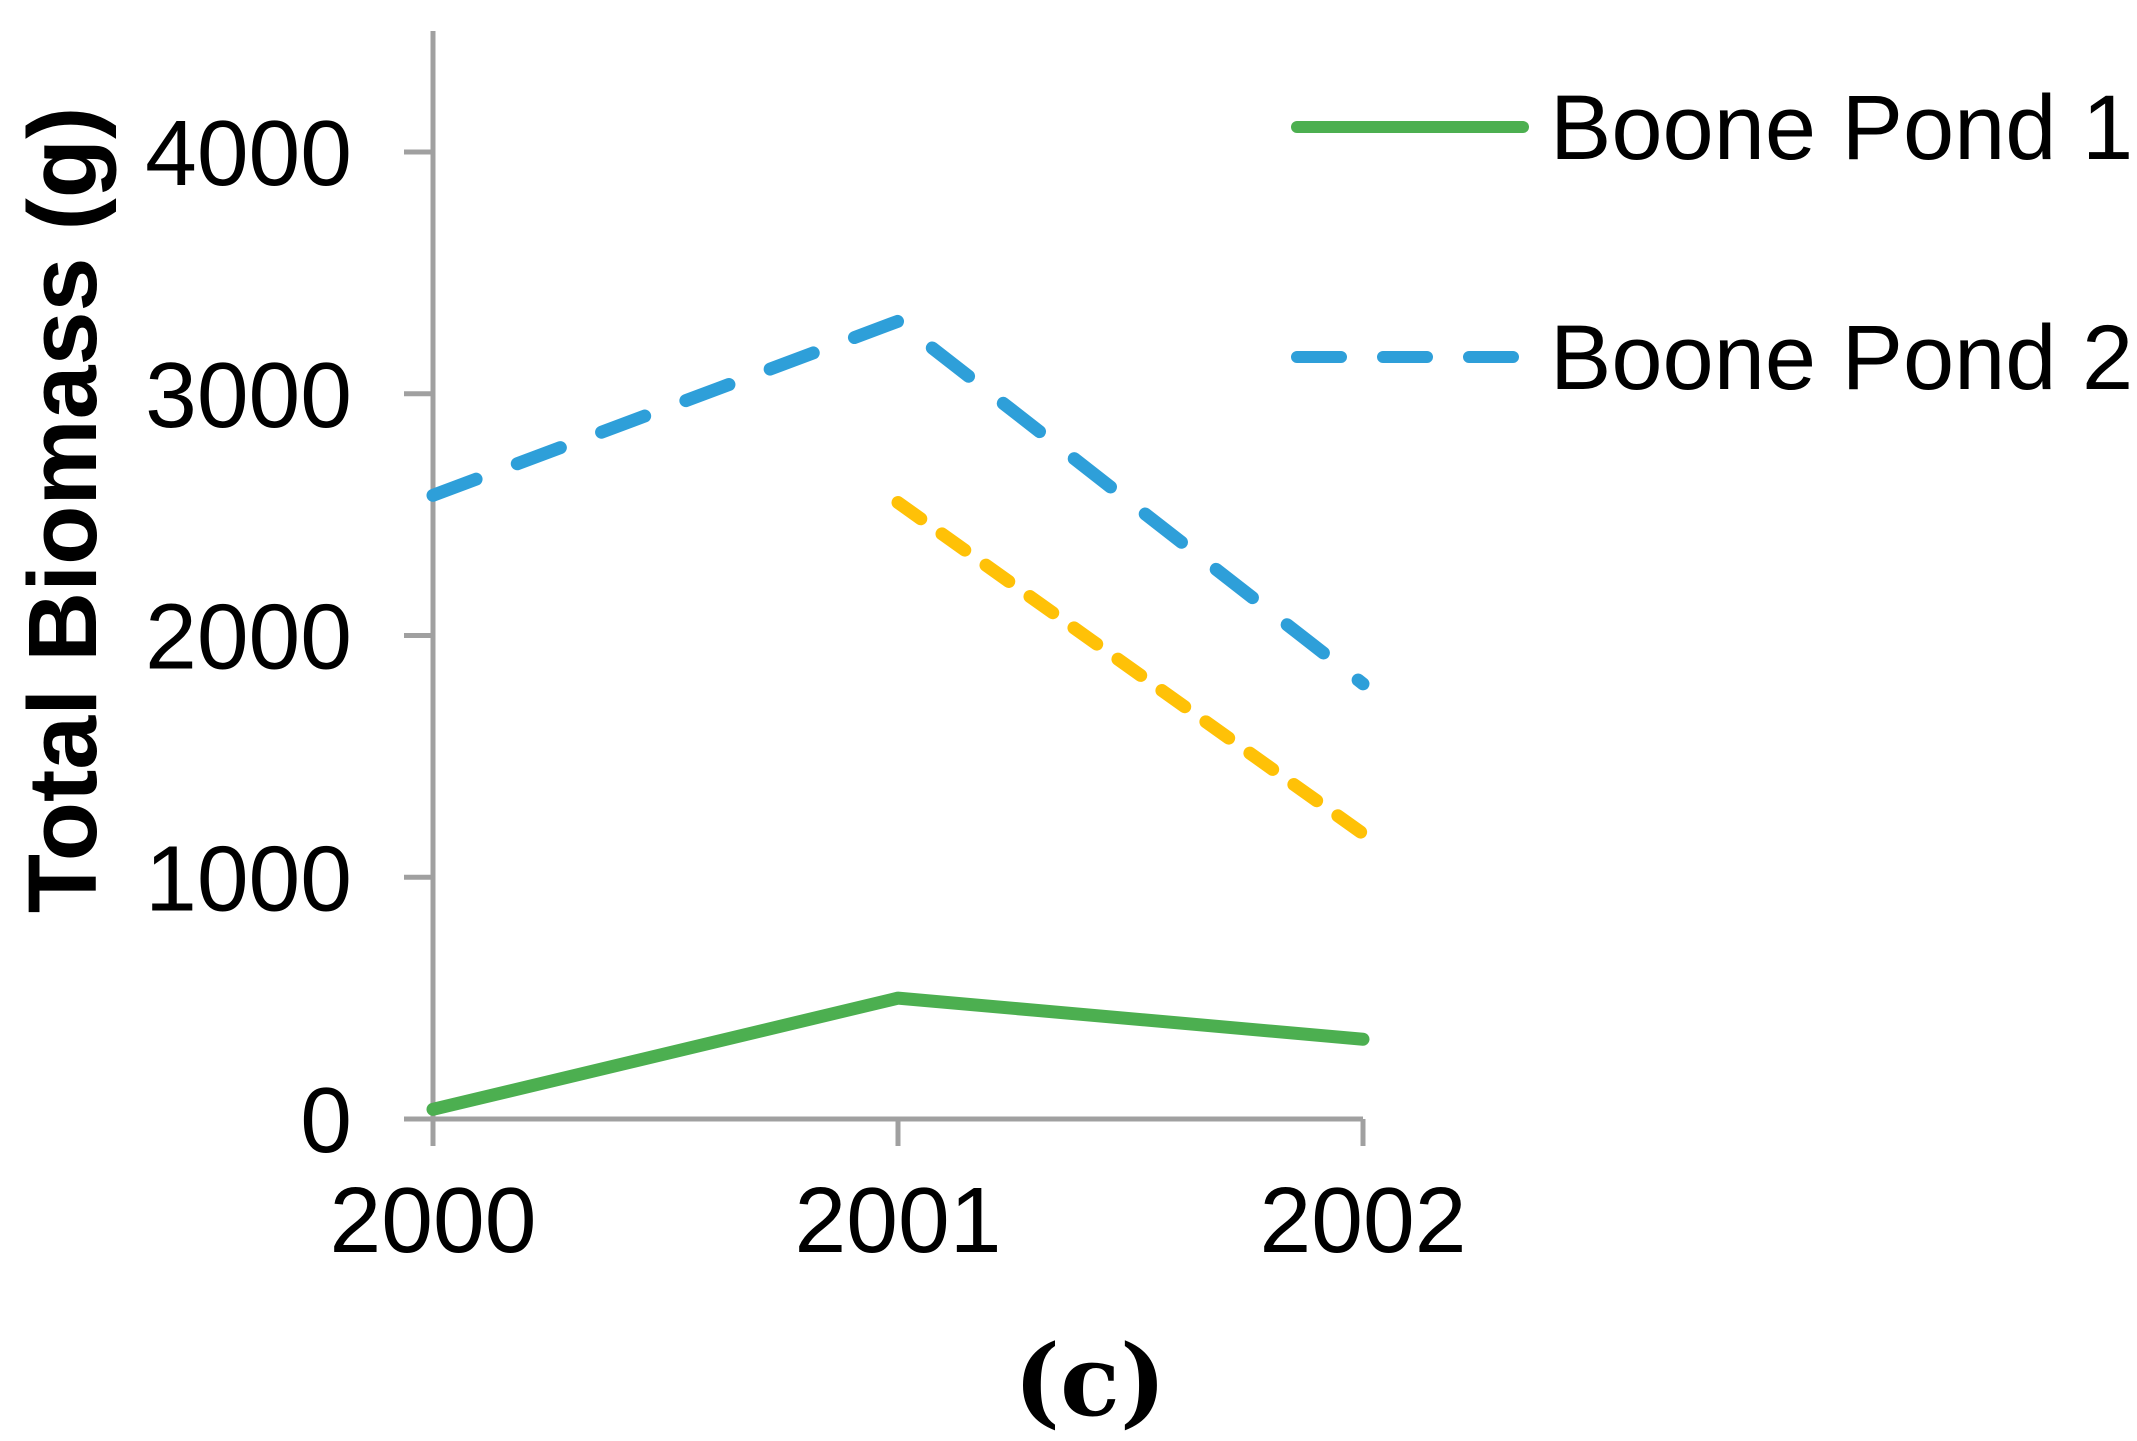  What do you see at coordinates (1363, 1220) in the screenshot?
I see `x-tick-label: 2002` at bounding box center [1363, 1220].